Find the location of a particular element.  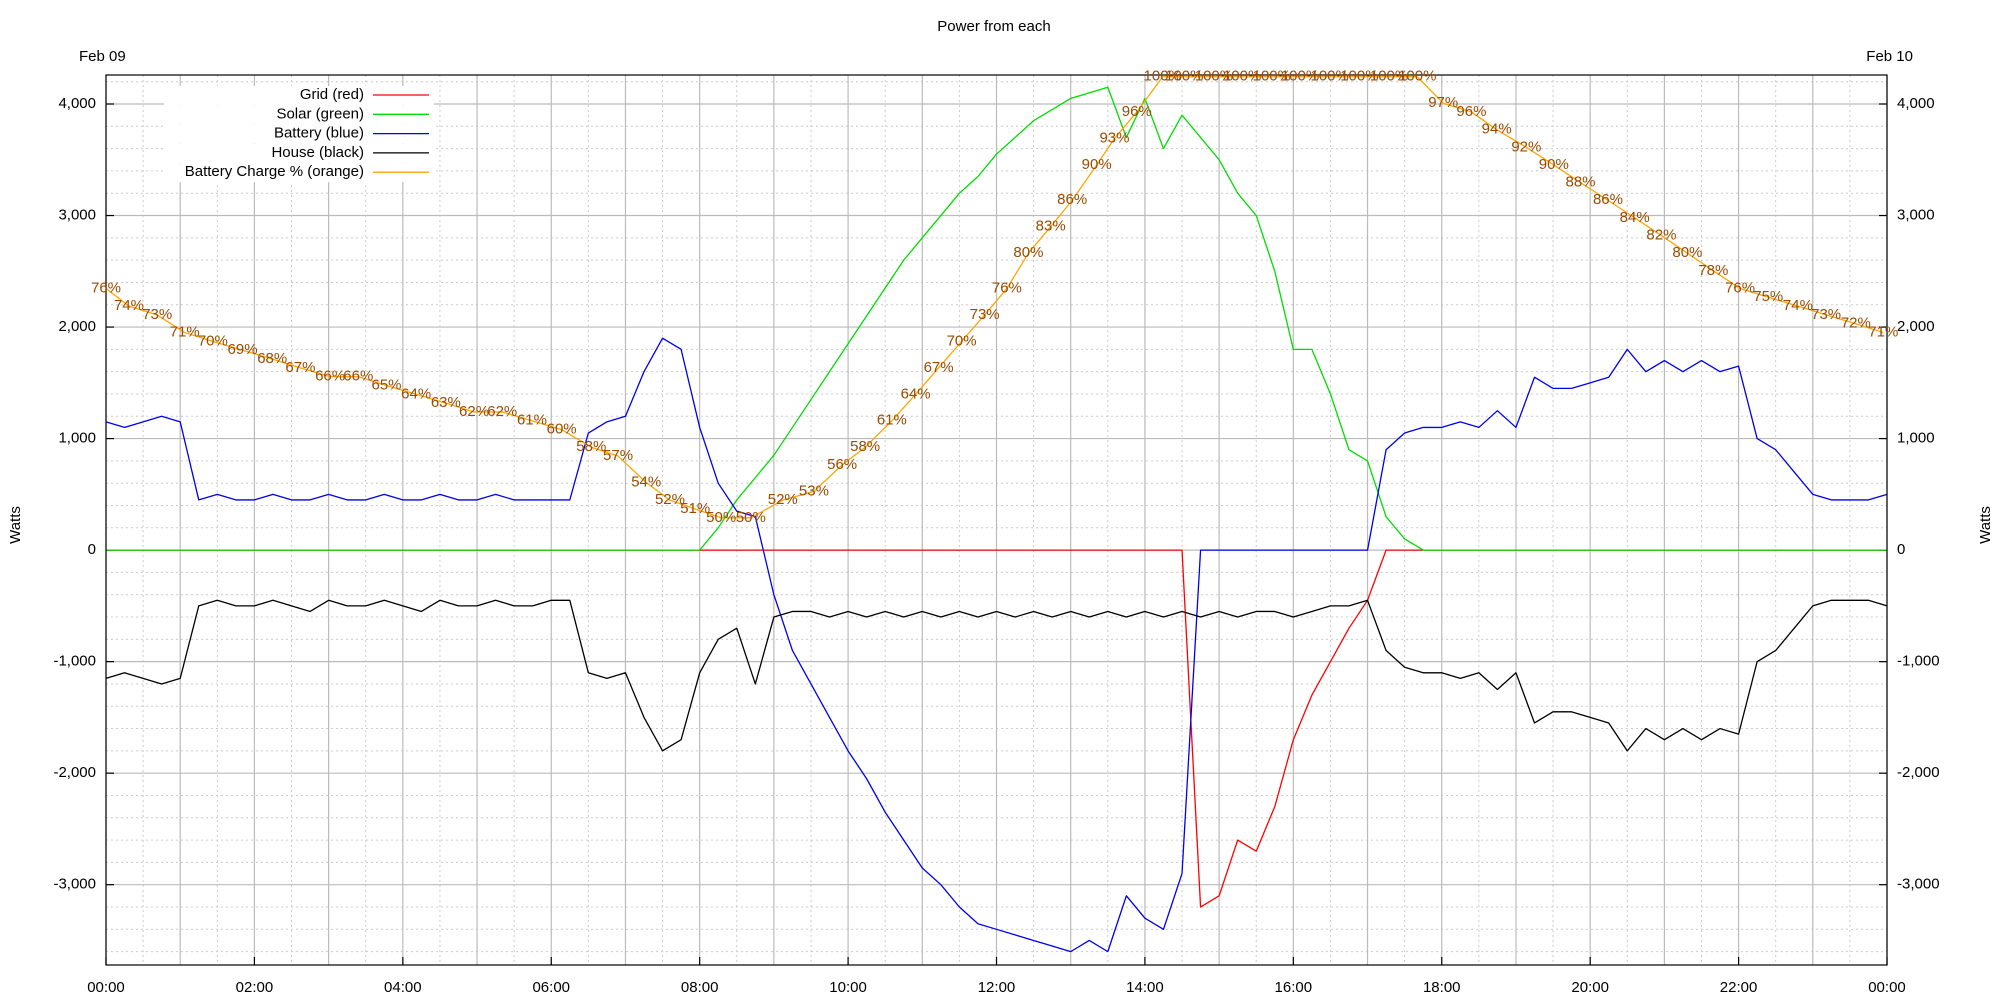

legend-label: Solar (green) is located at coordinates (320, 113).